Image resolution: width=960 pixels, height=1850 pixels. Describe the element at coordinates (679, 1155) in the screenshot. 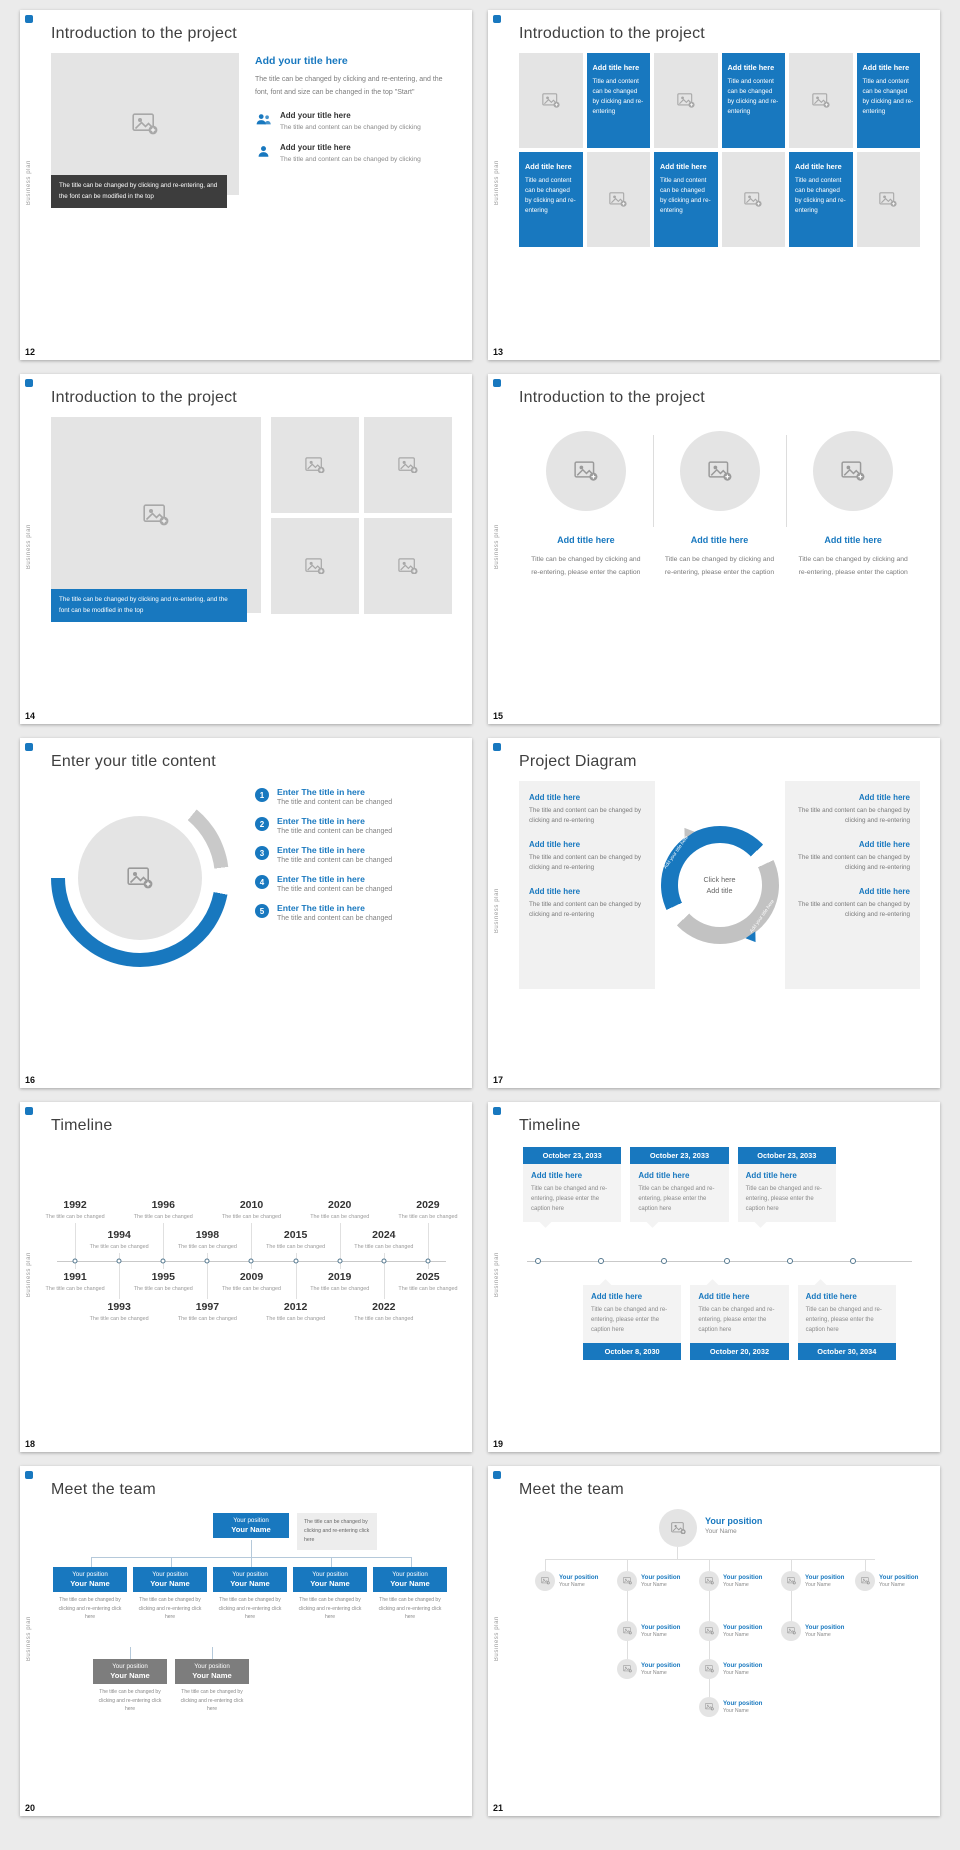

I see `date-chip: October 23, 2033` at that location.